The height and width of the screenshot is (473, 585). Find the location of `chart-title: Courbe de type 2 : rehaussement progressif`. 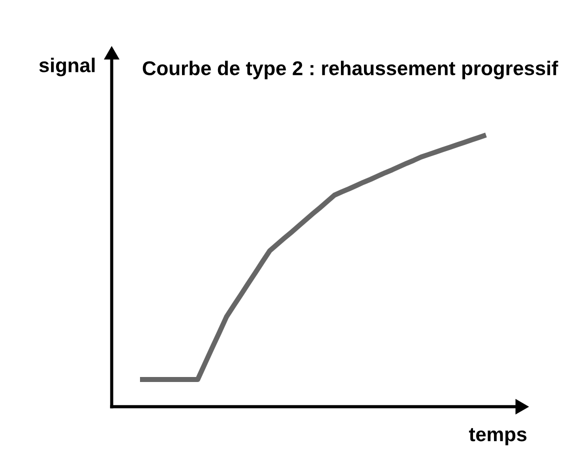

chart-title: Courbe de type 2 : rehaussement progressif is located at coordinates (350, 70).